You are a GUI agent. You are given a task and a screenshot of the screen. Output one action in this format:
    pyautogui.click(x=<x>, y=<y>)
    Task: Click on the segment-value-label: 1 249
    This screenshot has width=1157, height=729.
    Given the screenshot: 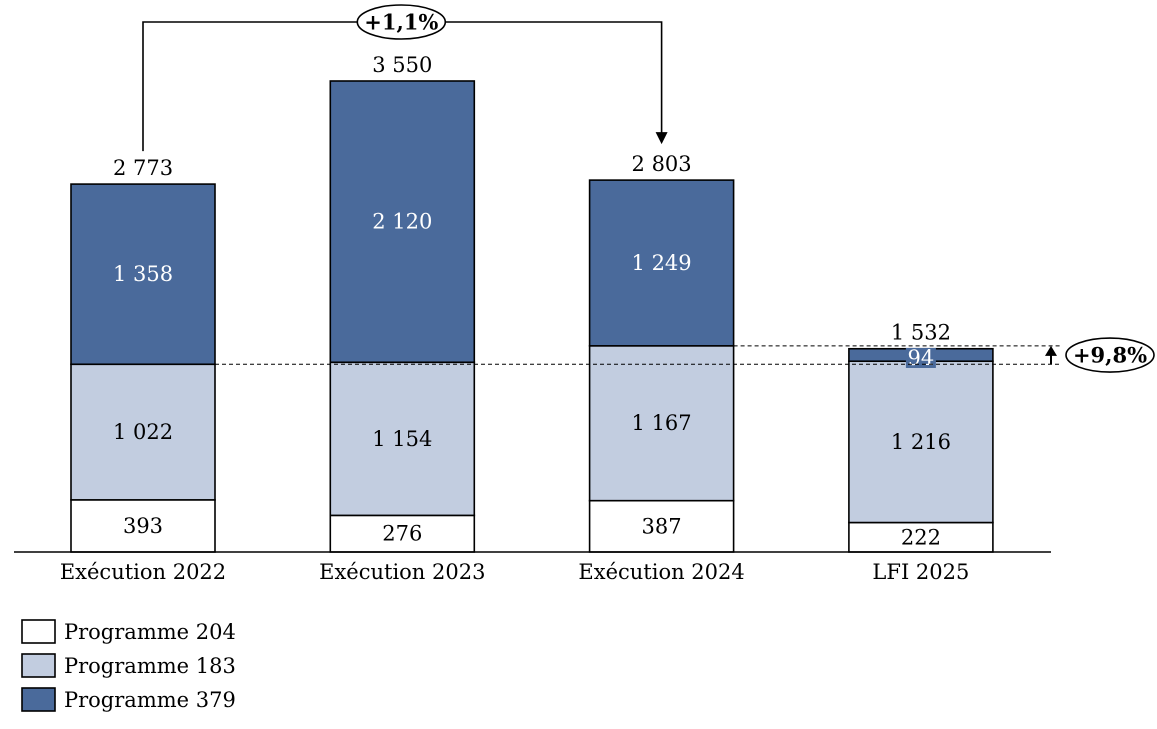 What is the action you would take?
    pyautogui.click(x=662, y=263)
    